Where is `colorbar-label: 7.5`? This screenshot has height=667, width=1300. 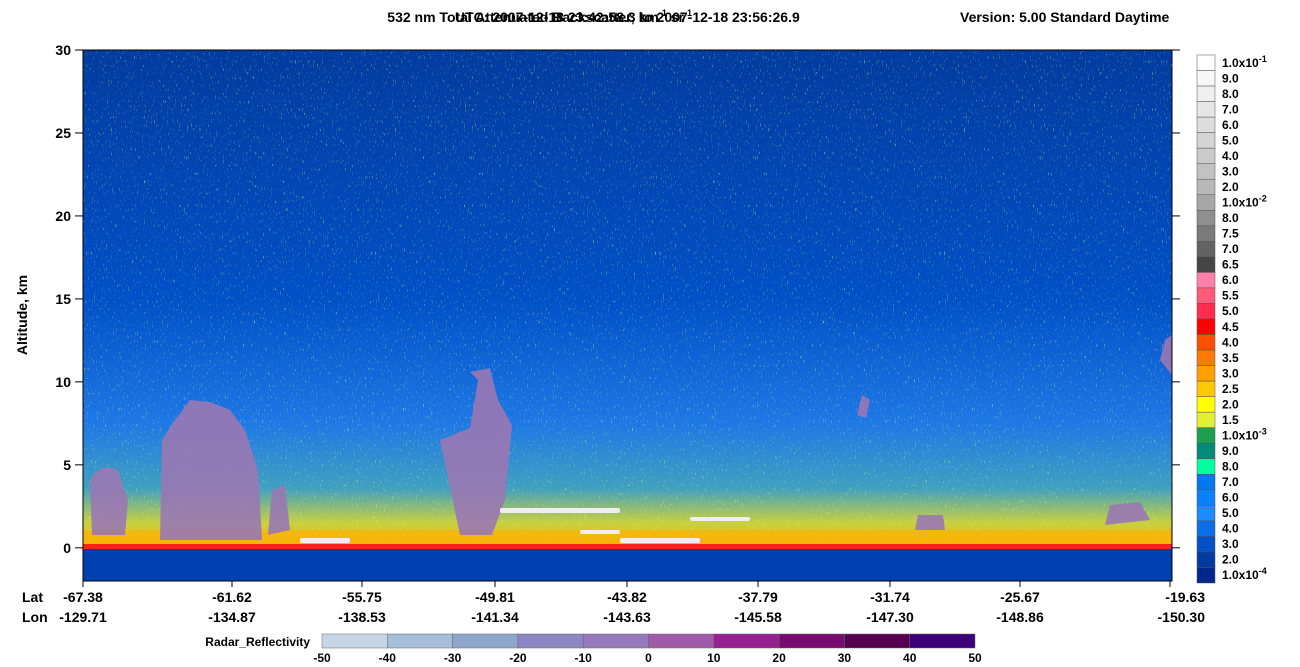
colorbar-label: 7.5 is located at coordinates (1230, 234).